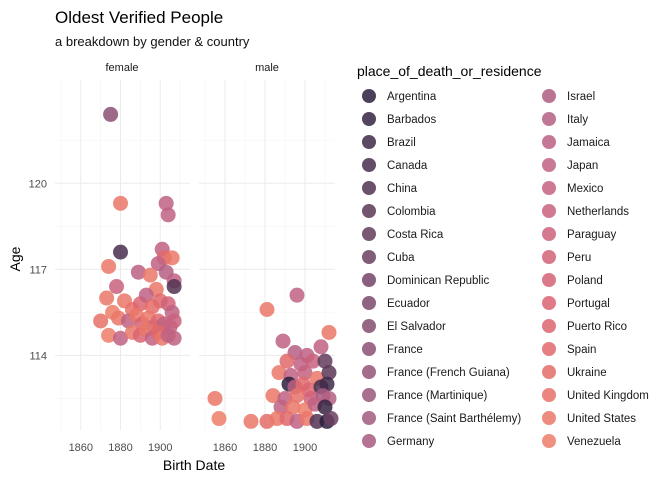  What do you see at coordinates (591, 235) in the screenshot?
I see `legend-label: Paraguay` at bounding box center [591, 235].